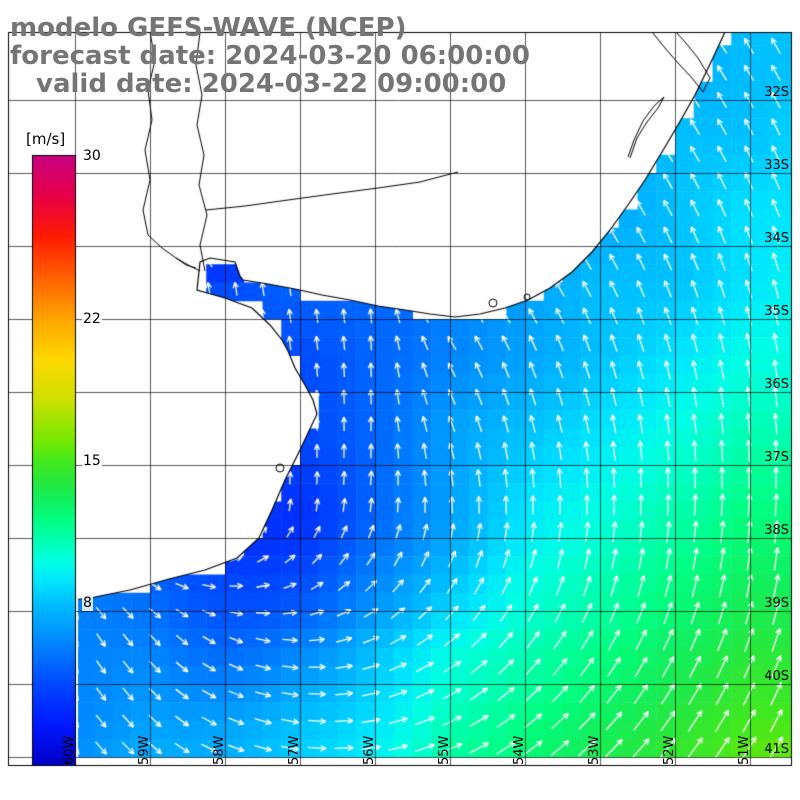 The image size is (800, 800). I want to click on lat-label: 39S, so click(776, 603).